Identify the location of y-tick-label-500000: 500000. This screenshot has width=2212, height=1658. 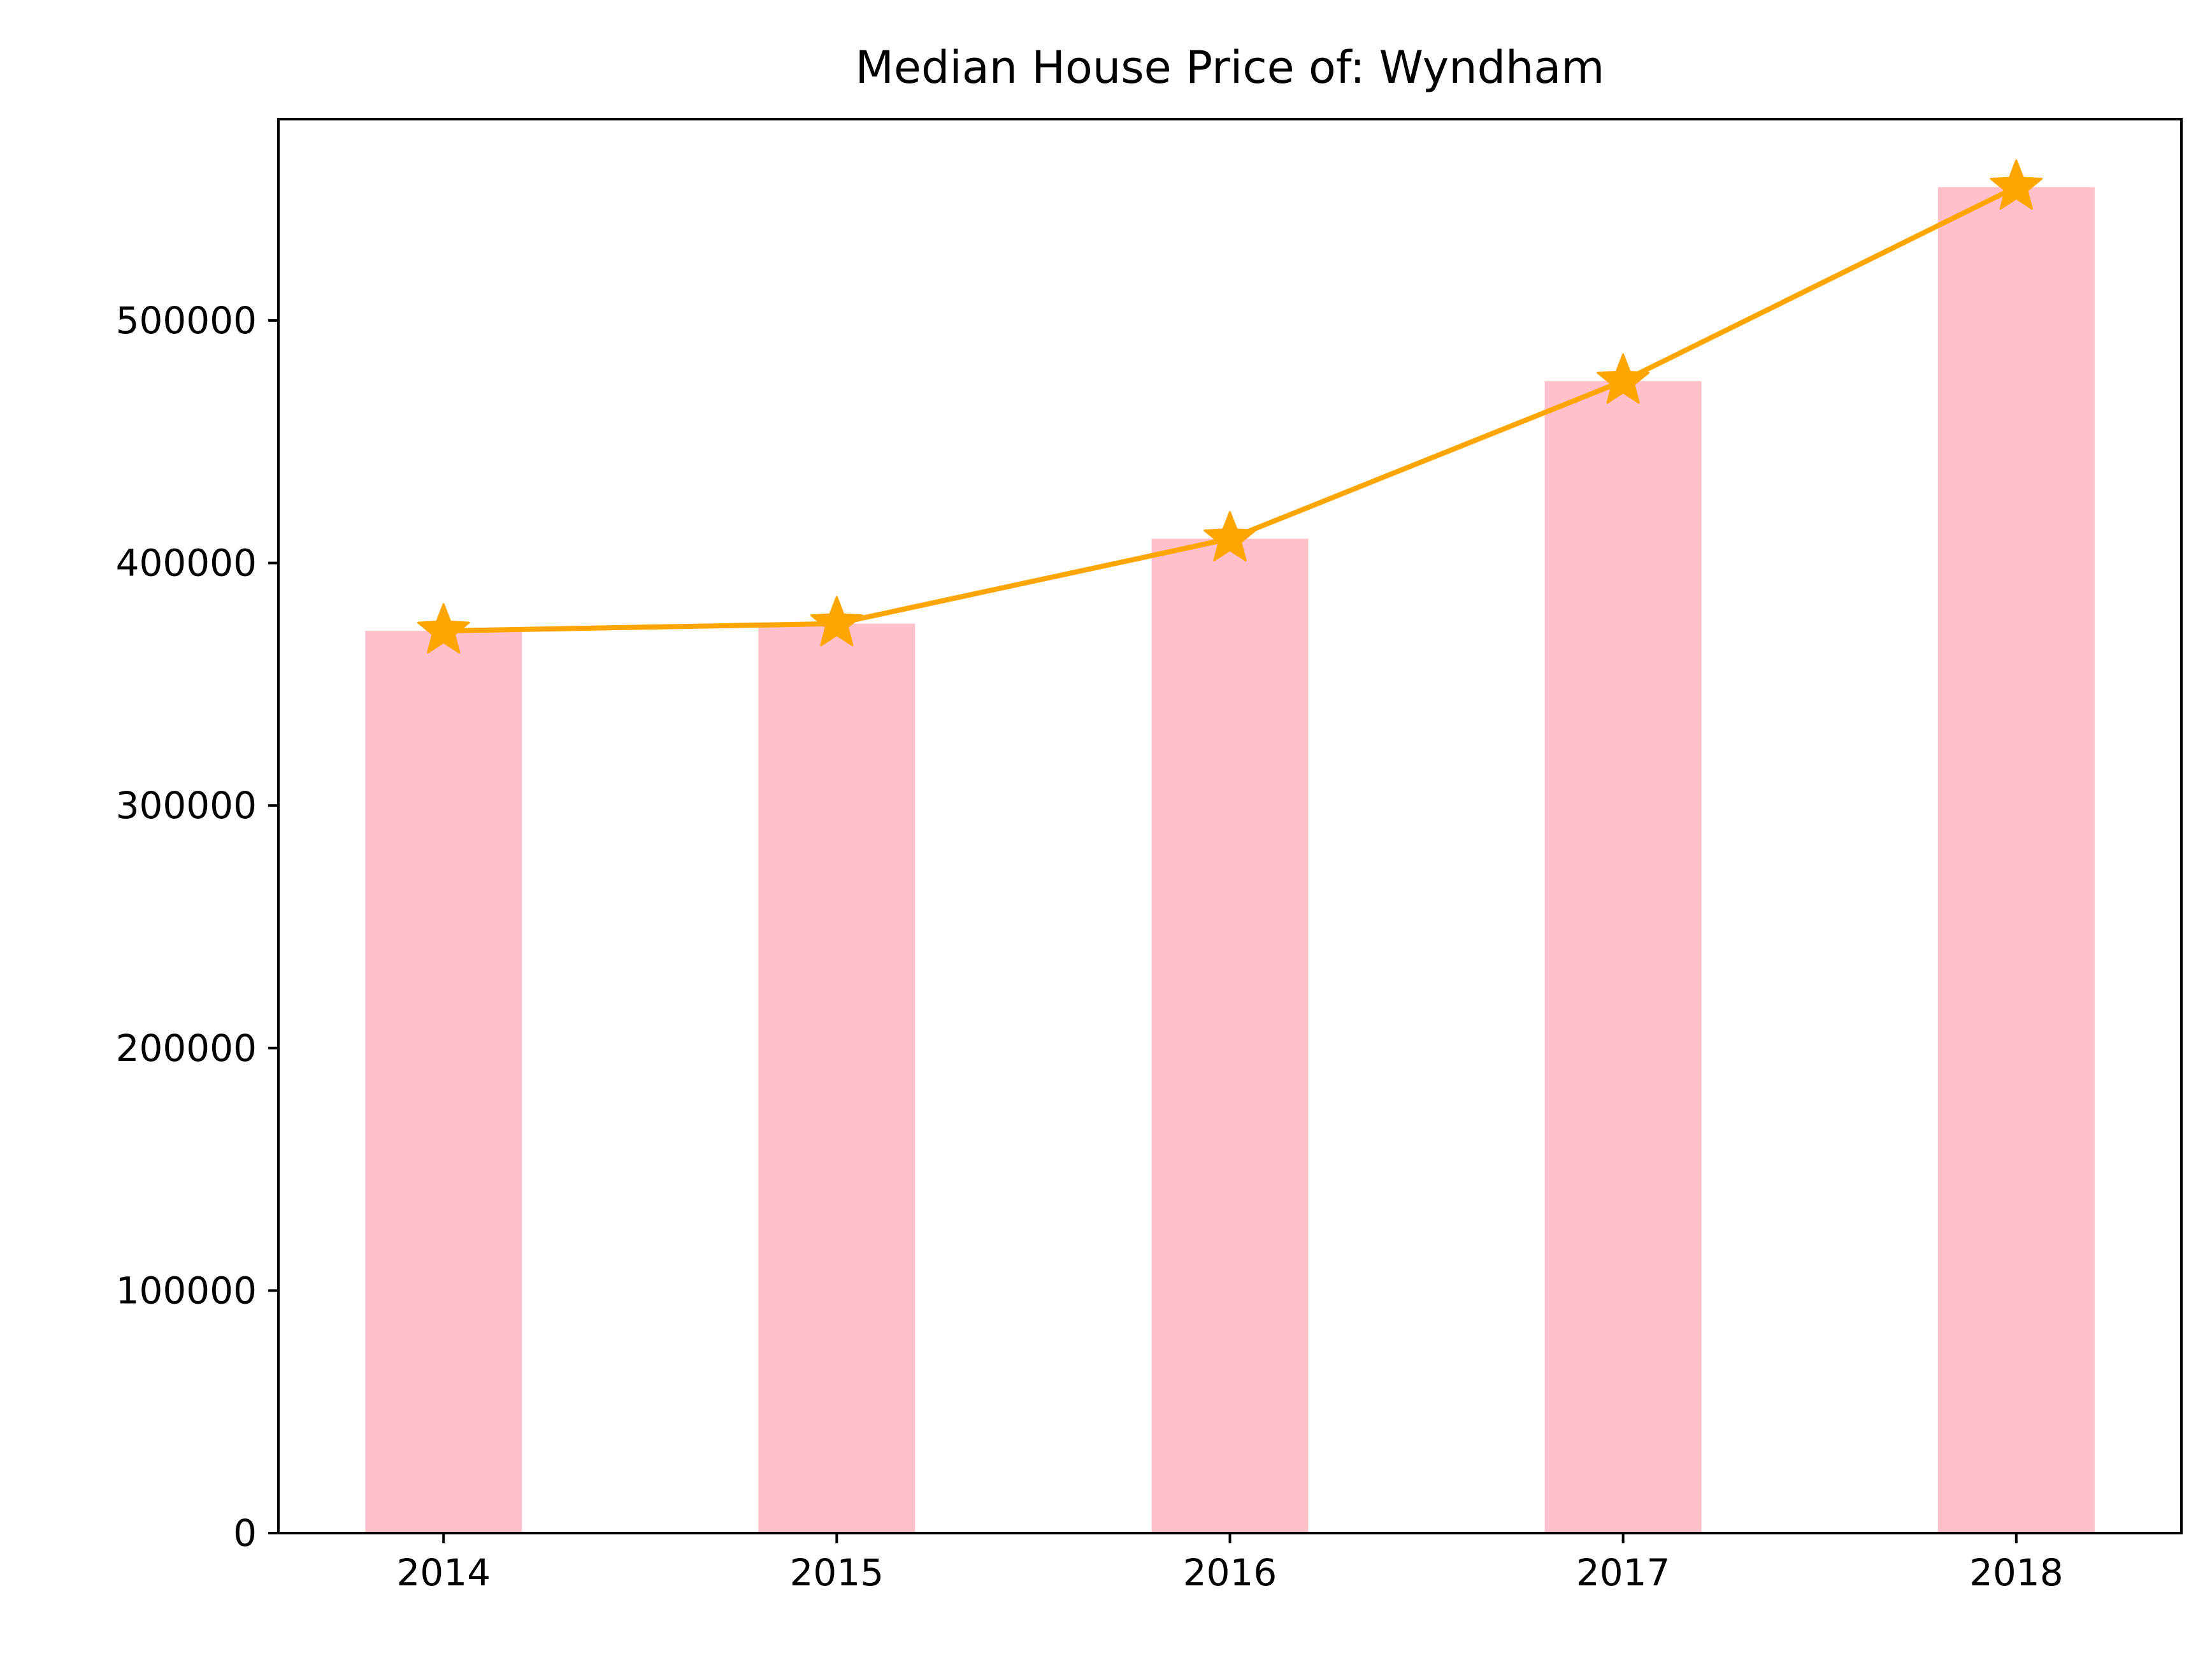
(186, 320).